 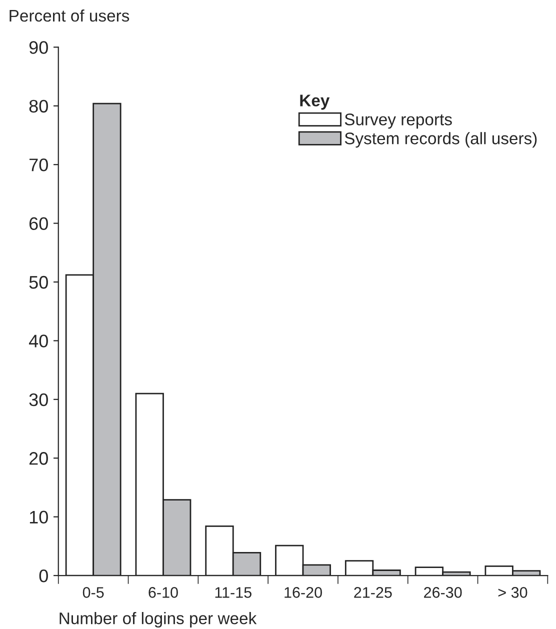 What do you see at coordinates (373, 592) in the screenshot?
I see `x-tick-label: 21-25` at bounding box center [373, 592].